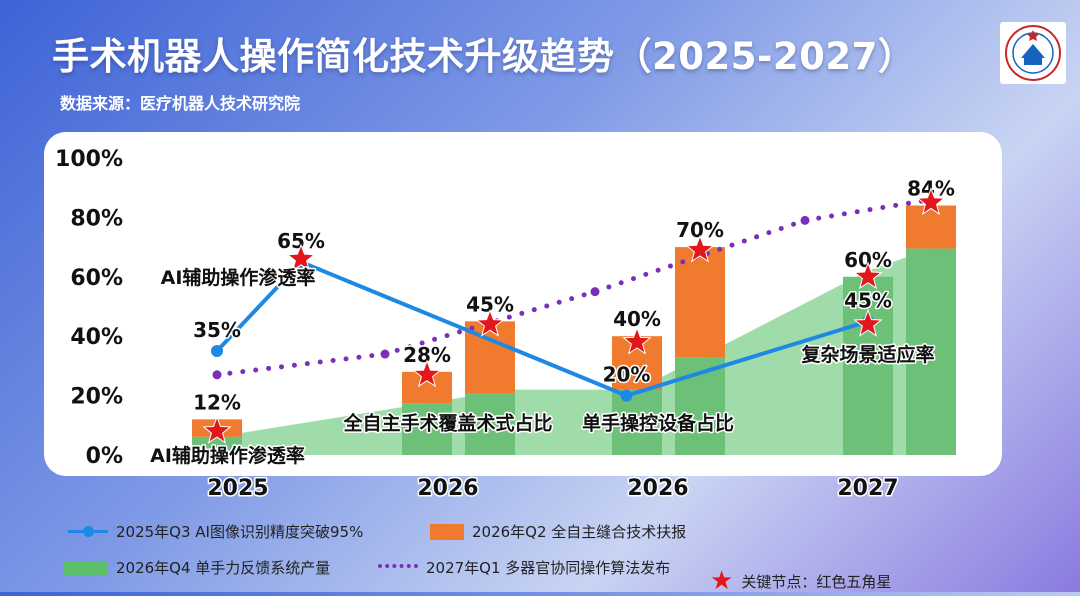  I want to click on chart-annotation: 单手操控设备占比, so click(658, 422).